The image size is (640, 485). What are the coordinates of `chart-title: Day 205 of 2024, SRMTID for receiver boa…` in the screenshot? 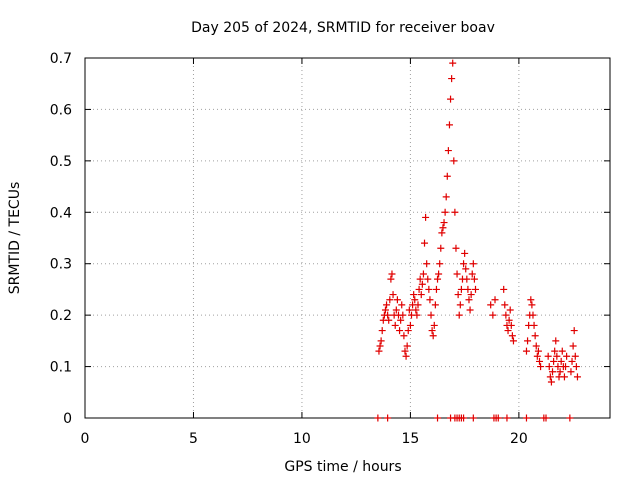 It's located at (343, 28).